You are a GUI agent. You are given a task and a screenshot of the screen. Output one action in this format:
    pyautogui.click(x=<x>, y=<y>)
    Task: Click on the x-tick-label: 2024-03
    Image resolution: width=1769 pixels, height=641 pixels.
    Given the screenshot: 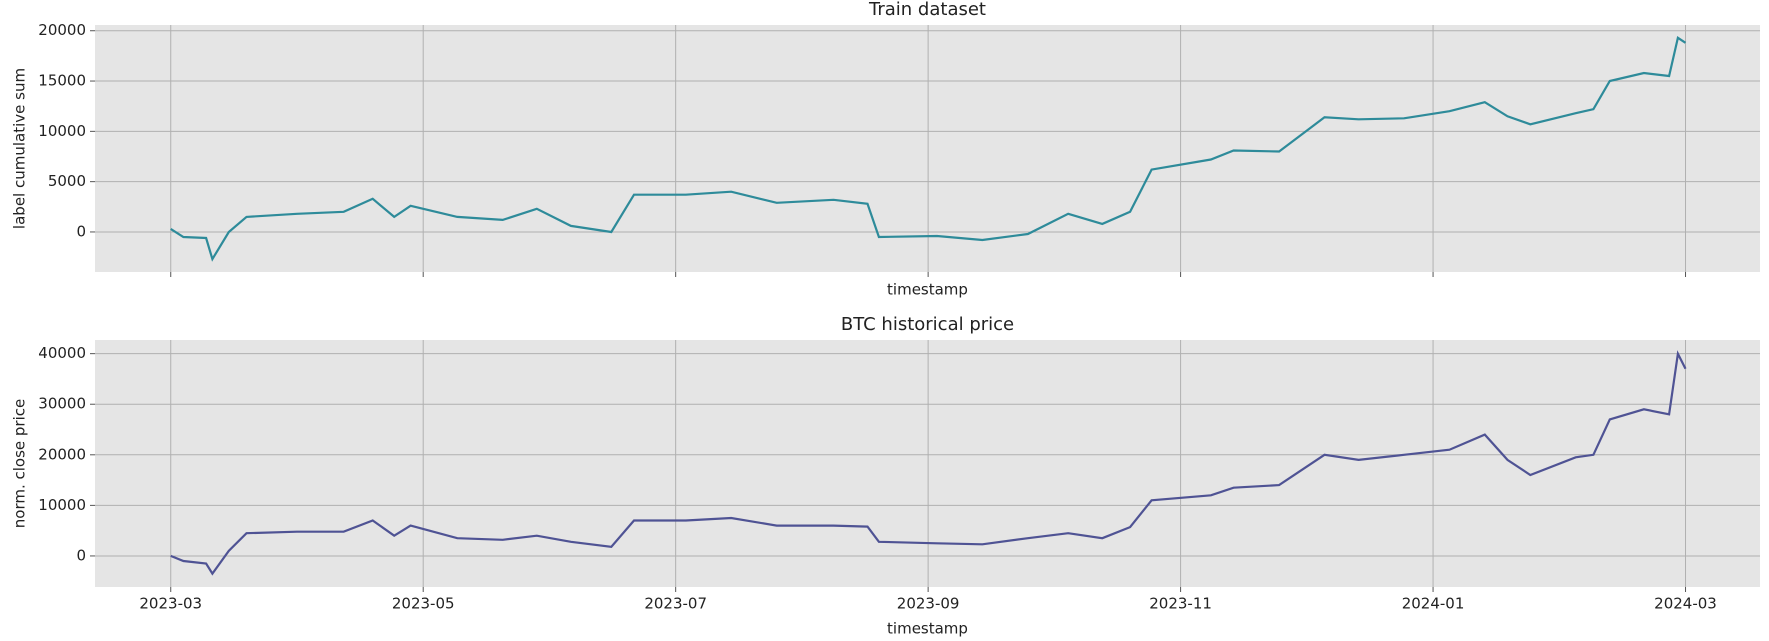 What is the action you would take?
    pyautogui.click(x=1685, y=604)
    